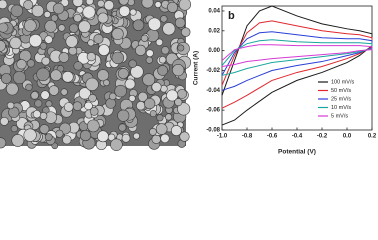 The image size is (378, 240). What do you see at coordinates (213, 111) in the screenshot?
I see `y-tick-label: -0.06` at bounding box center [213, 111].